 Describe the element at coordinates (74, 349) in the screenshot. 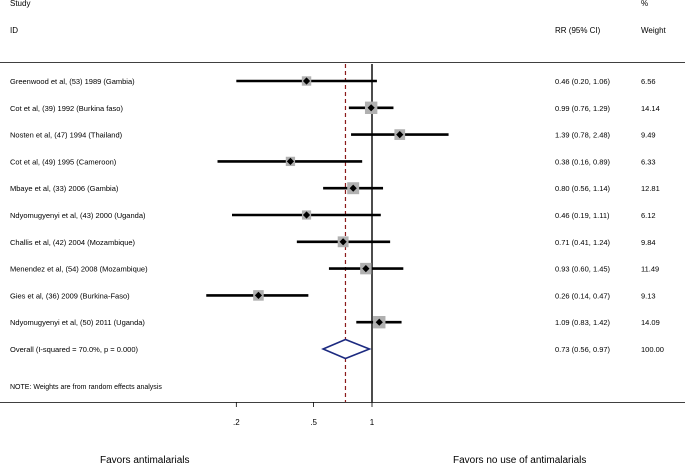

I see `overall-label: Overall (I-squared = 70.0%, p = 0.000)` at that location.